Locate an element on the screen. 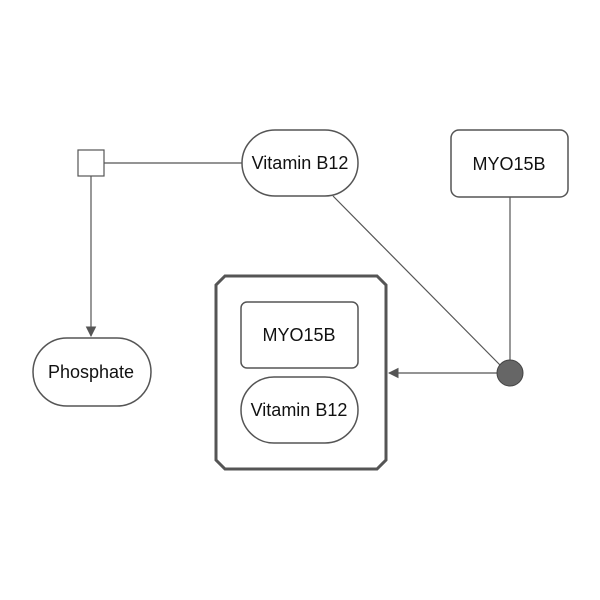  complex-member-myo15b: MYO15B is located at coordinates (299, 335).